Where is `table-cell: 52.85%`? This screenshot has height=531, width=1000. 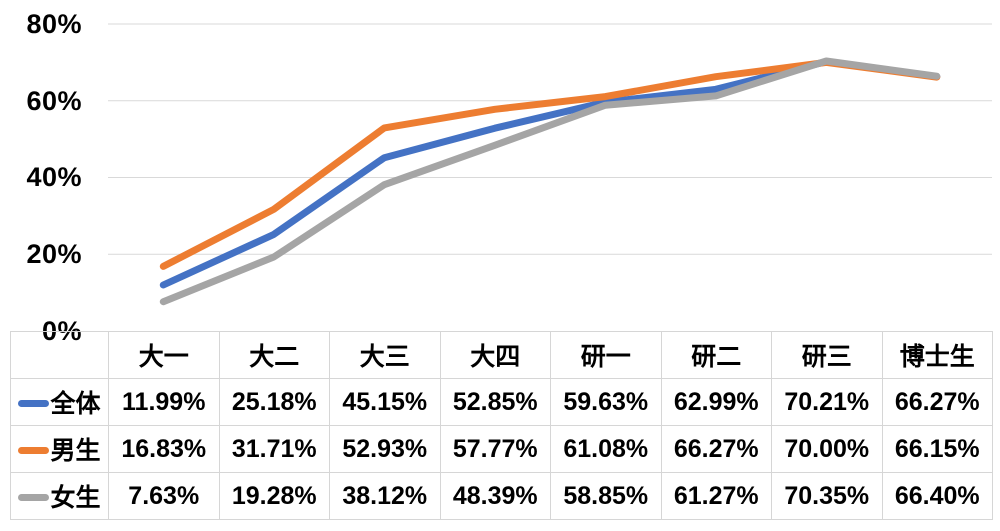 table-cell: 52.85% is located at coordinates (495, 402).